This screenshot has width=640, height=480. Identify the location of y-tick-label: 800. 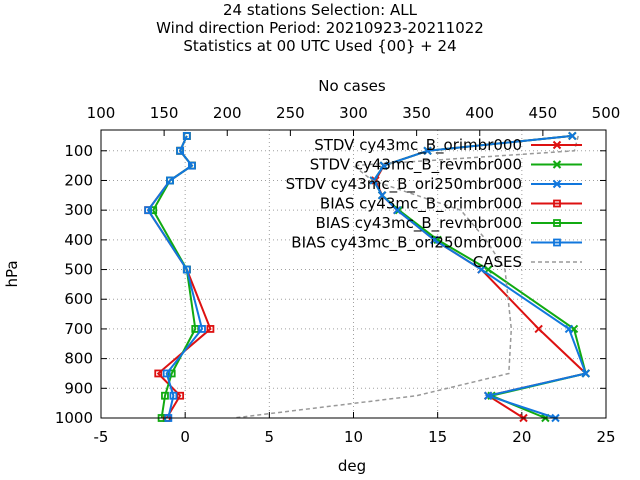
(78, 359).